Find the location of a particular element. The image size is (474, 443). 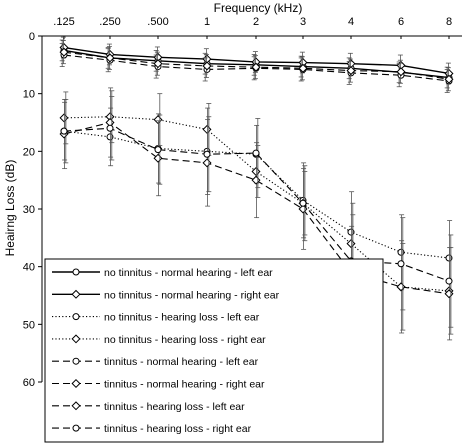

legend-label: tinnitus - hearing loss - left ear is located at coordinates (174, 407).